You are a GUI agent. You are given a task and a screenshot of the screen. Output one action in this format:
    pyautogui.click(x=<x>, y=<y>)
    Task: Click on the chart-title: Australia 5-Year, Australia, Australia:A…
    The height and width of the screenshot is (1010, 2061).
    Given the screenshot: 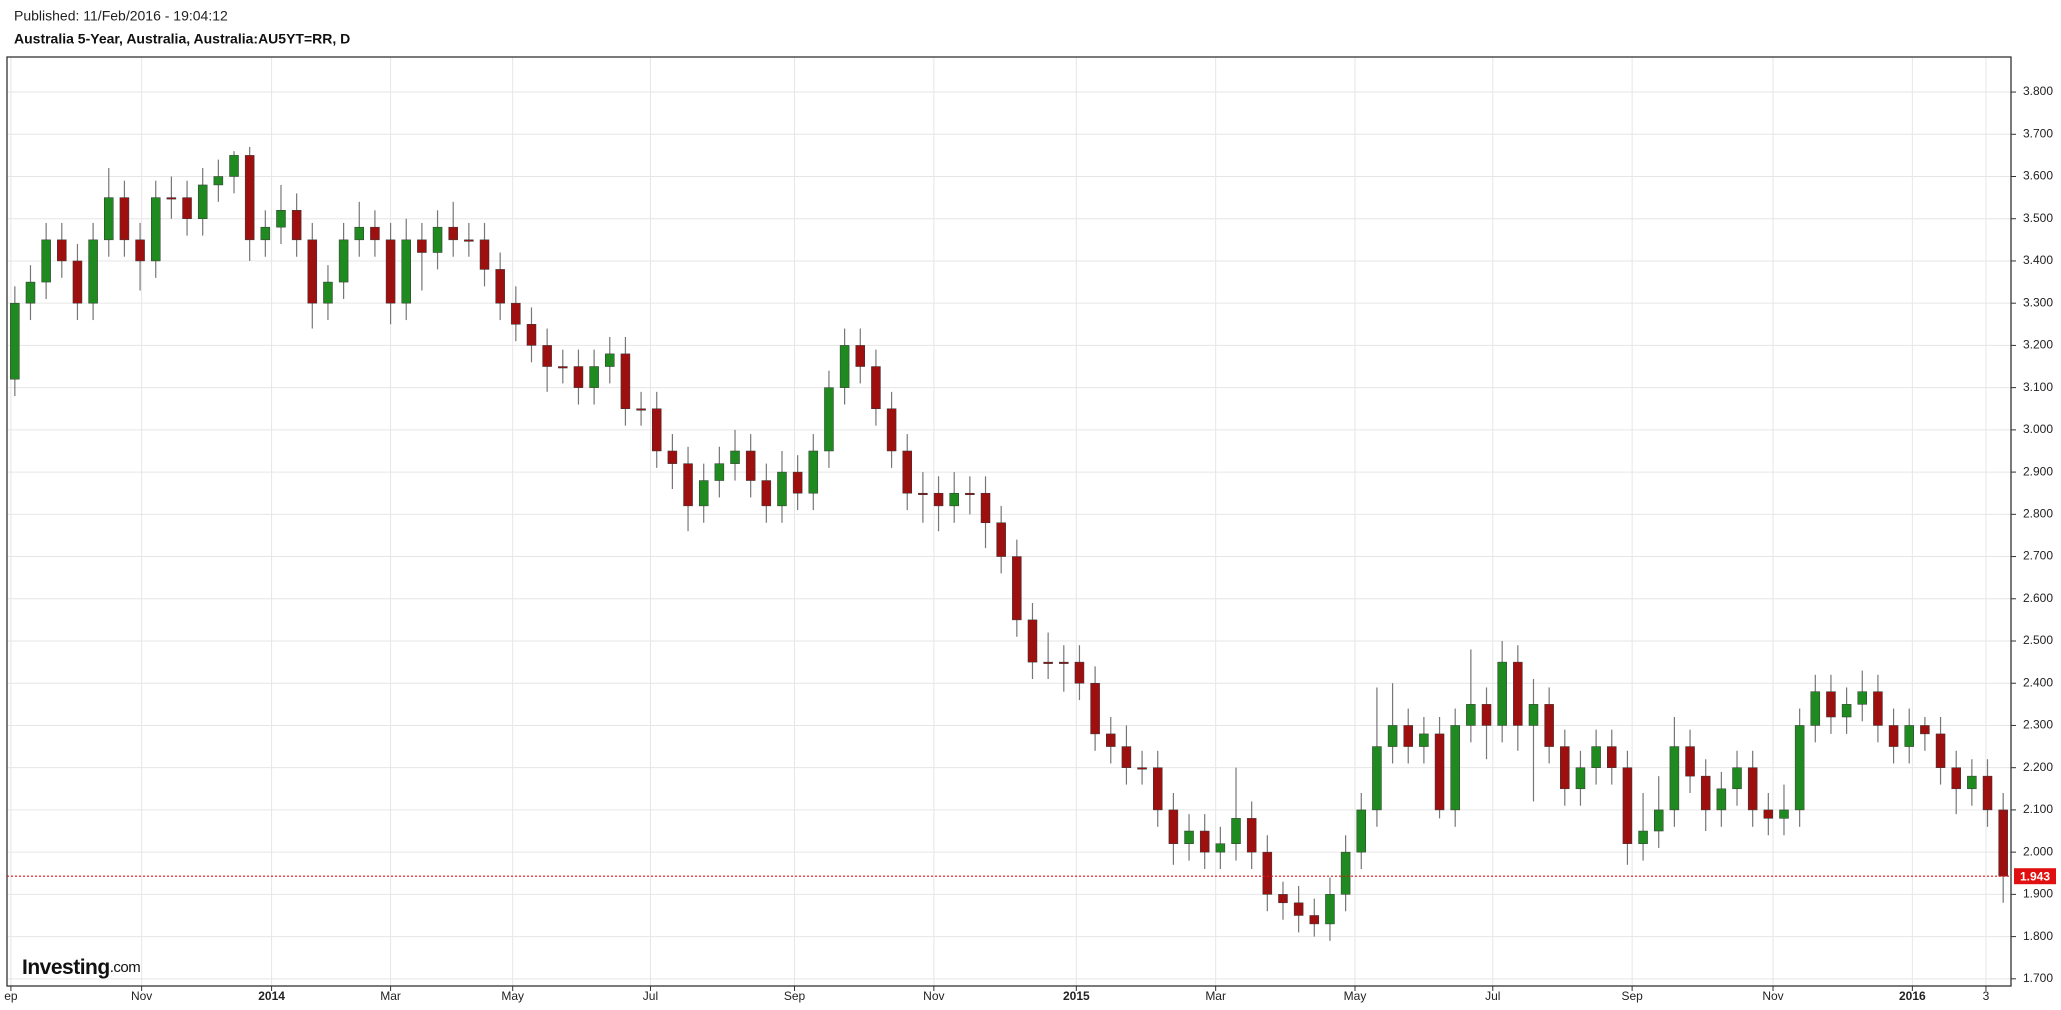 What is the action you would take?
    pyautogui.click(x=182, y=39)
    